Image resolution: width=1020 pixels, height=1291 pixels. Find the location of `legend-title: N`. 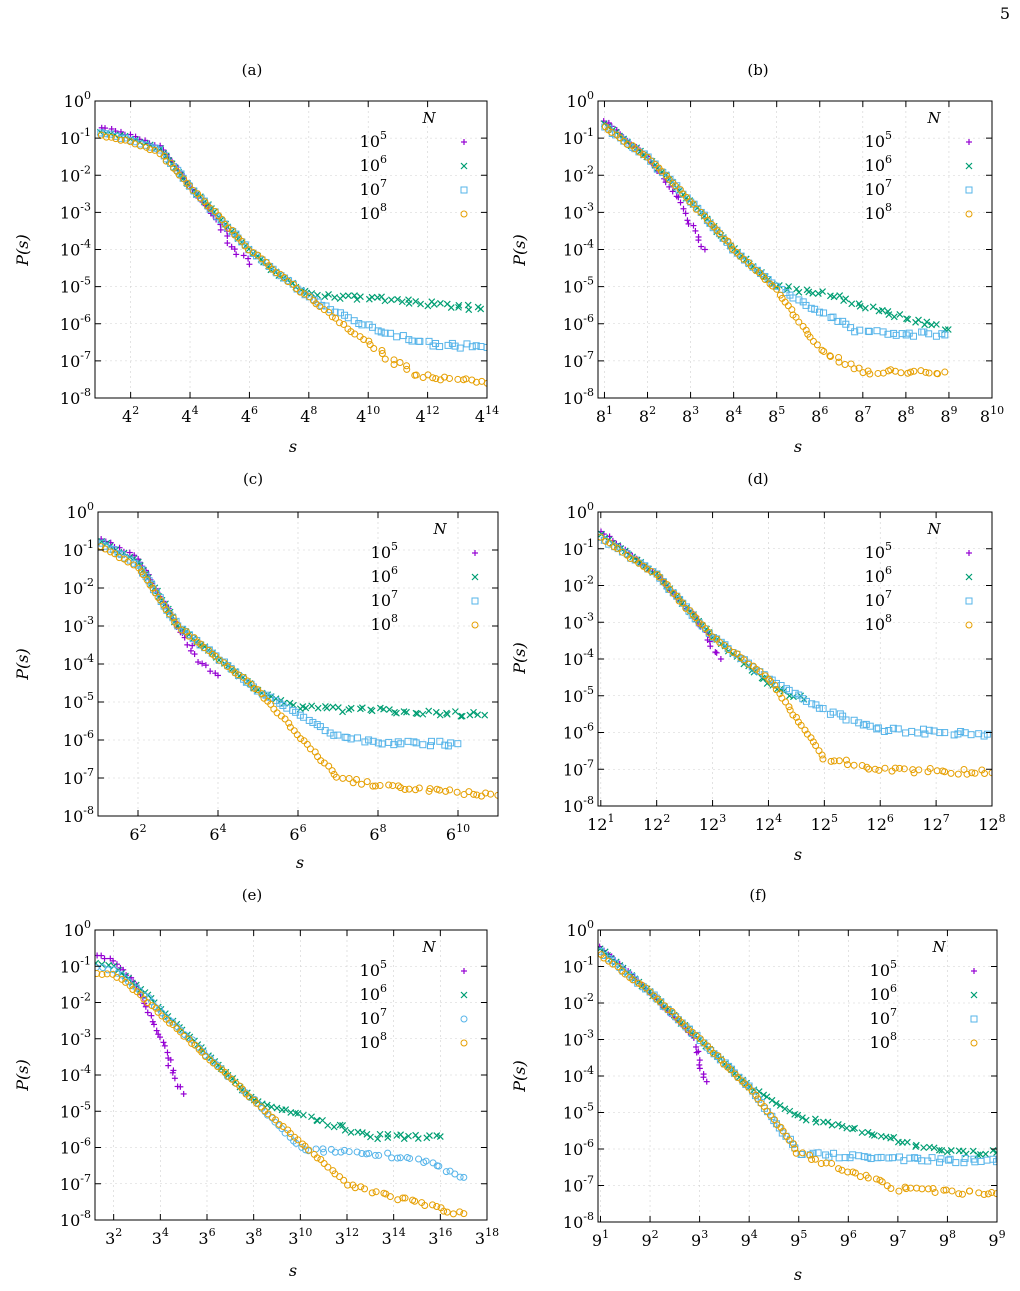

legend-title: N is located at coordinates (933, 529).